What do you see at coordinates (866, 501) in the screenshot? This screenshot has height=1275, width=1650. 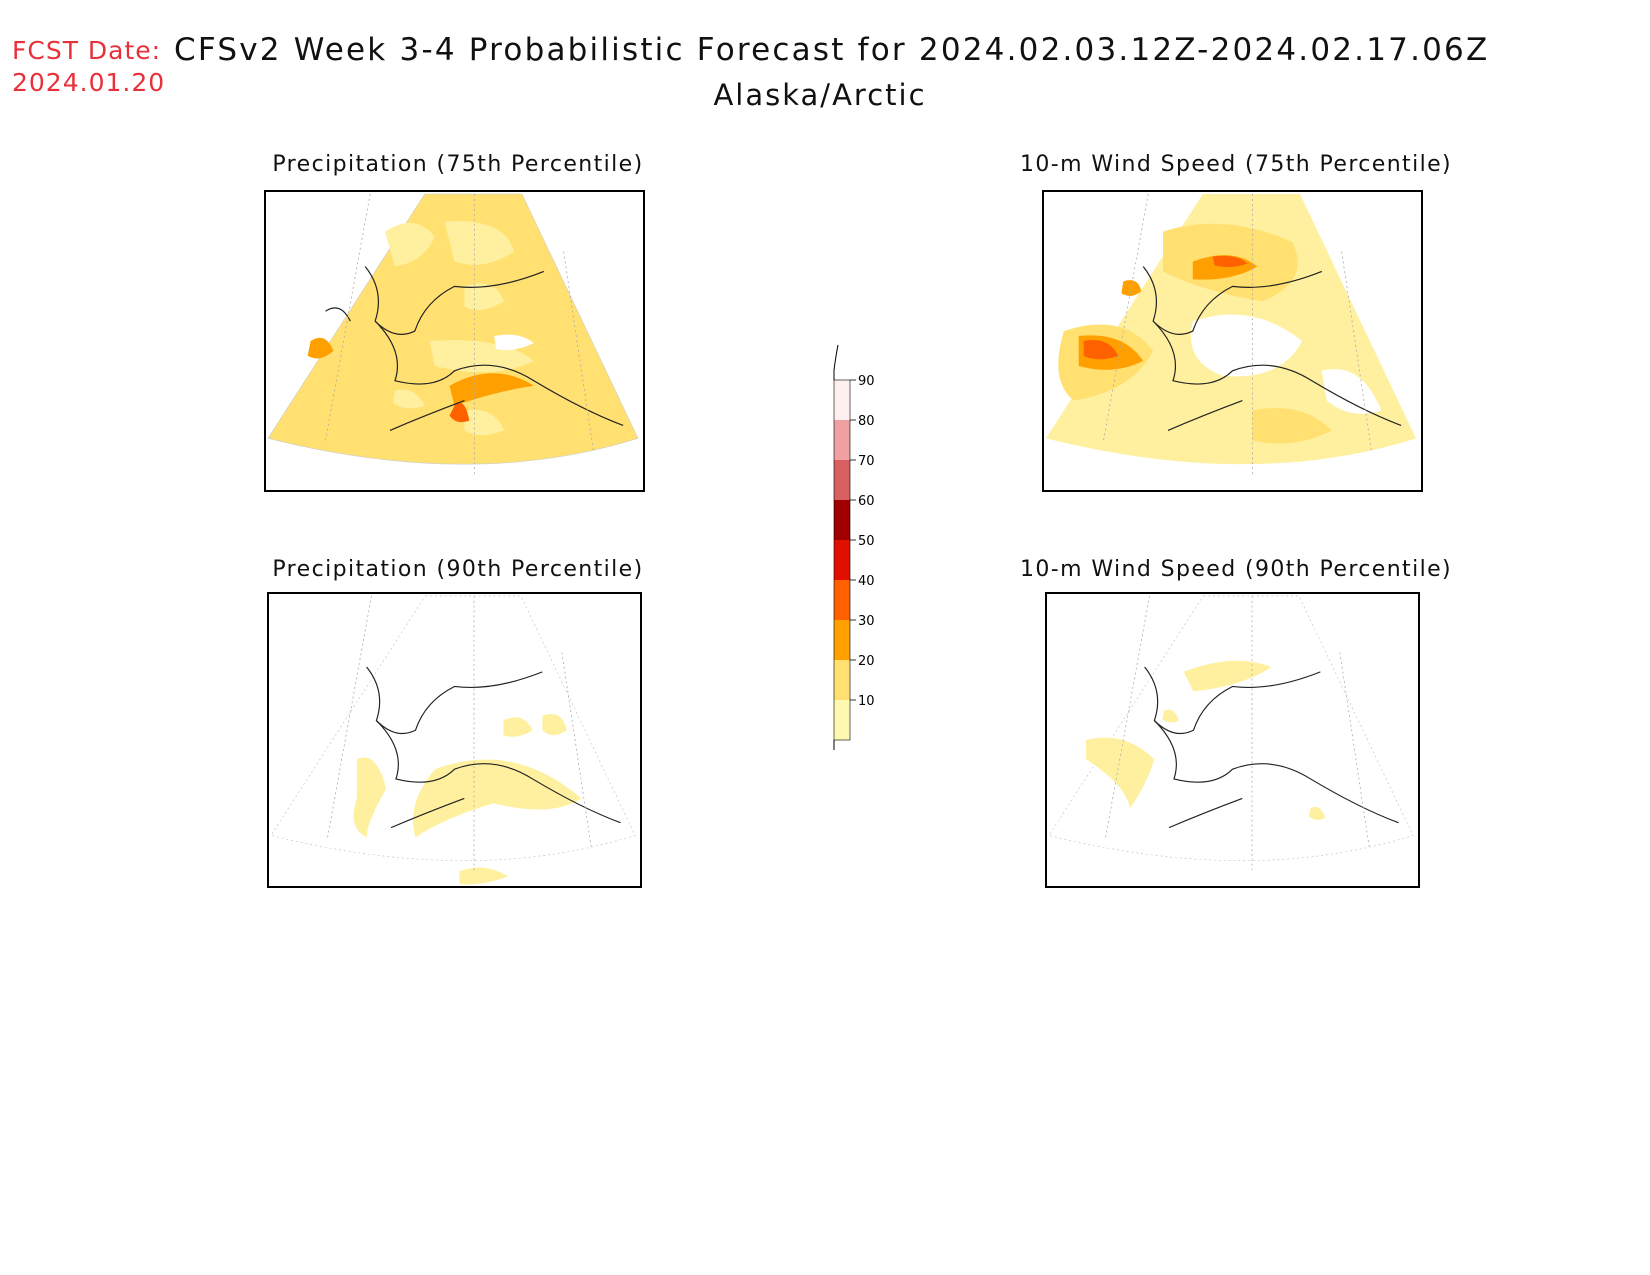 I see `colorbar-label: 60` at bounding box center [866, 501].